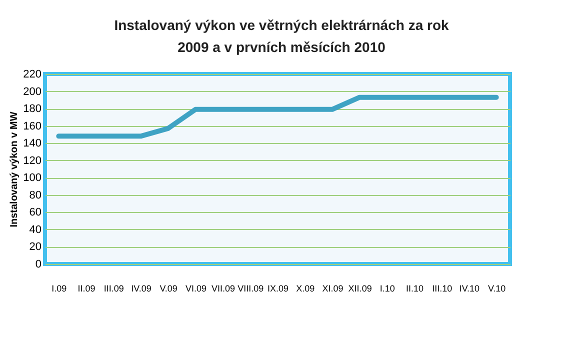 The image size is (563, 340). Describe the element at coordinates (497, 289) in the screenshot. I see `x-tick-label: V.10` at that location.